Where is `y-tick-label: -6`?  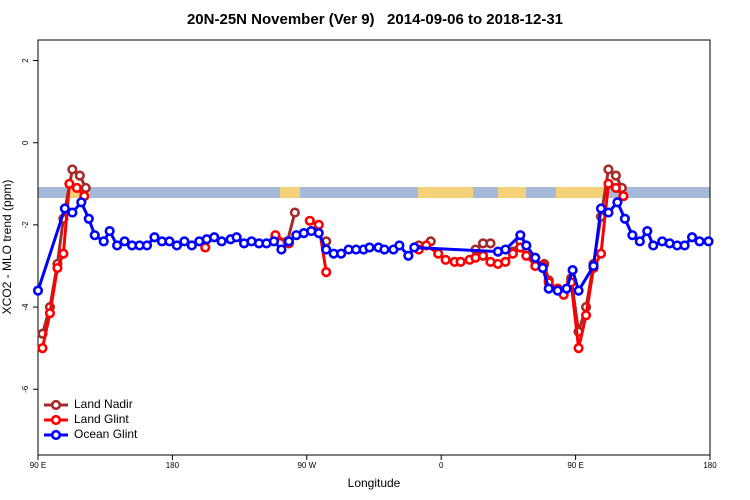 y-tick-label: -6 is located at coordinates (25, 389).